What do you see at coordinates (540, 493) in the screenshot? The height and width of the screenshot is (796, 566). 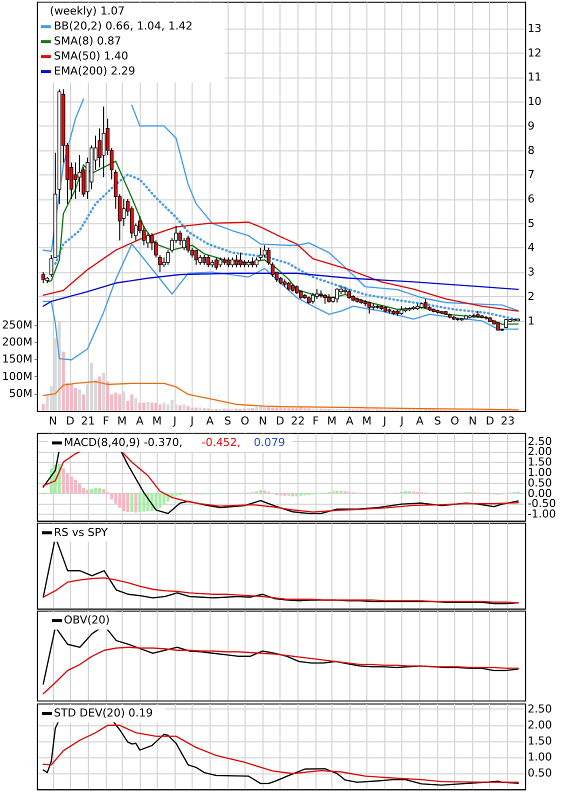 I see `y-tick-label: 0.00` at bounding box center [540, 493].